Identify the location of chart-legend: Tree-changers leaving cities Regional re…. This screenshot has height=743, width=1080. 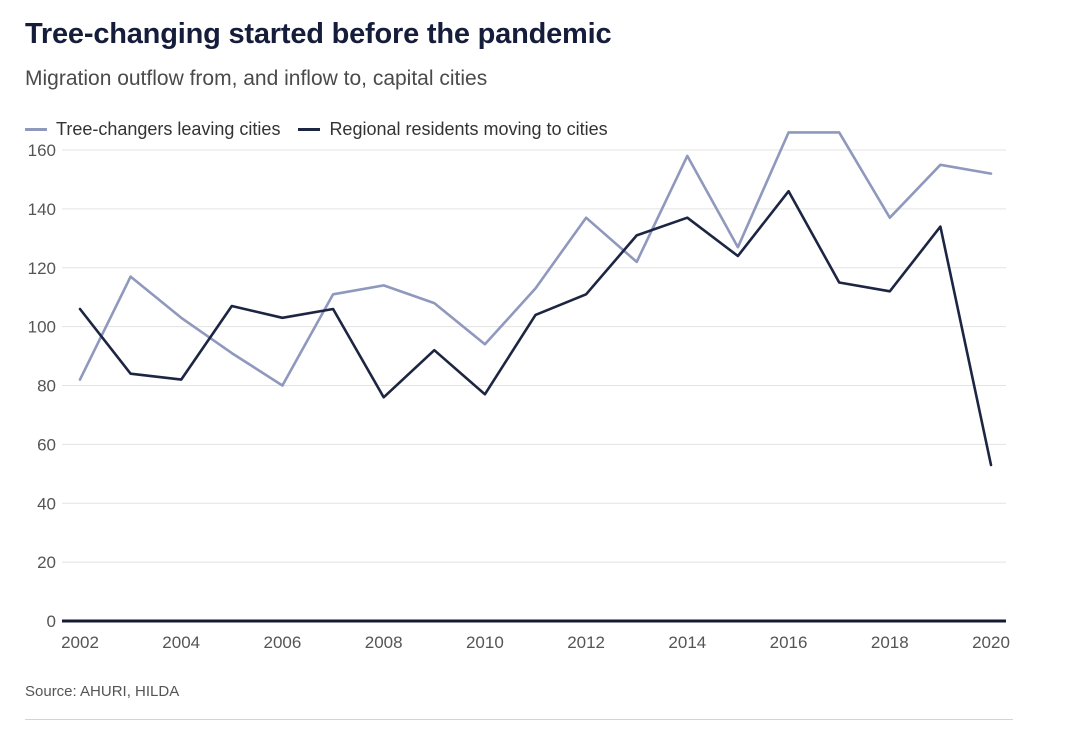
(325, 129).